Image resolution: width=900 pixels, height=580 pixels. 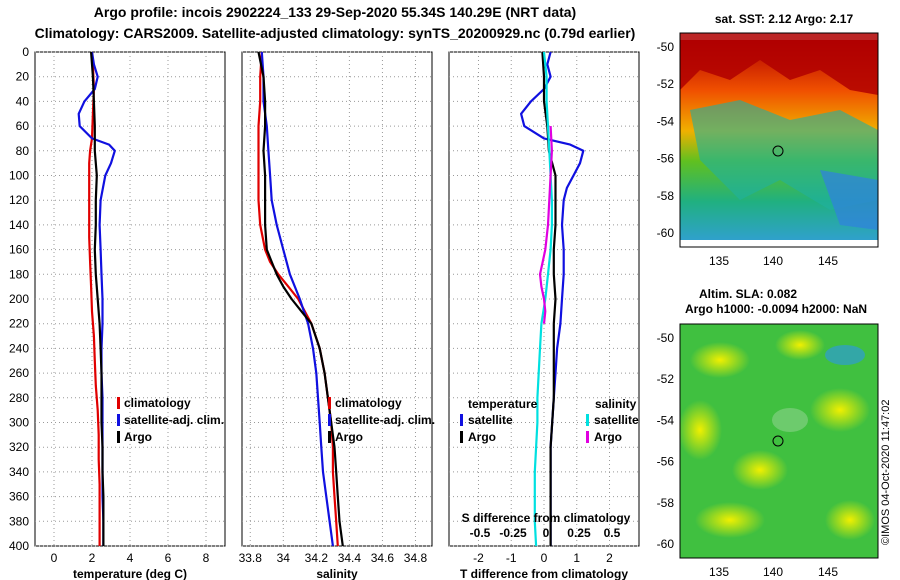 What do you see at coordinates (587, 420) in the screenshot?
I see `legend-swatch-sal-satellite` at bounding box center [587, 420].